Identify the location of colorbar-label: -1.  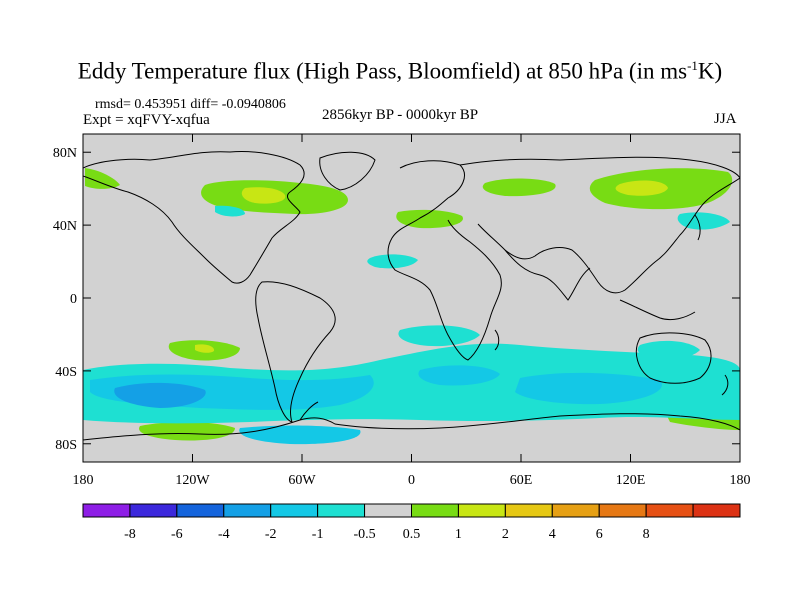
(318, 534).